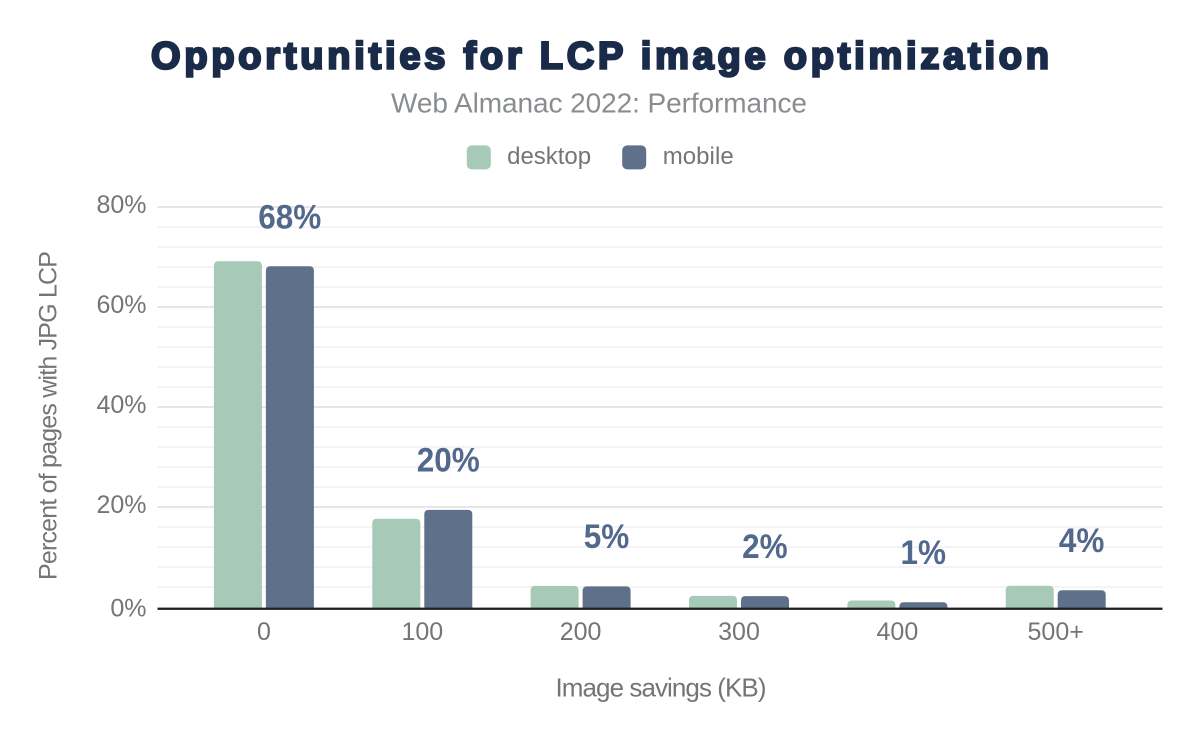 The width and height of the screenshot is (1200, 742). What do you see at coordinates (1082, 541) in the screenshot?
I see `svg-text: 4%` at bounding box center [1082, 541].